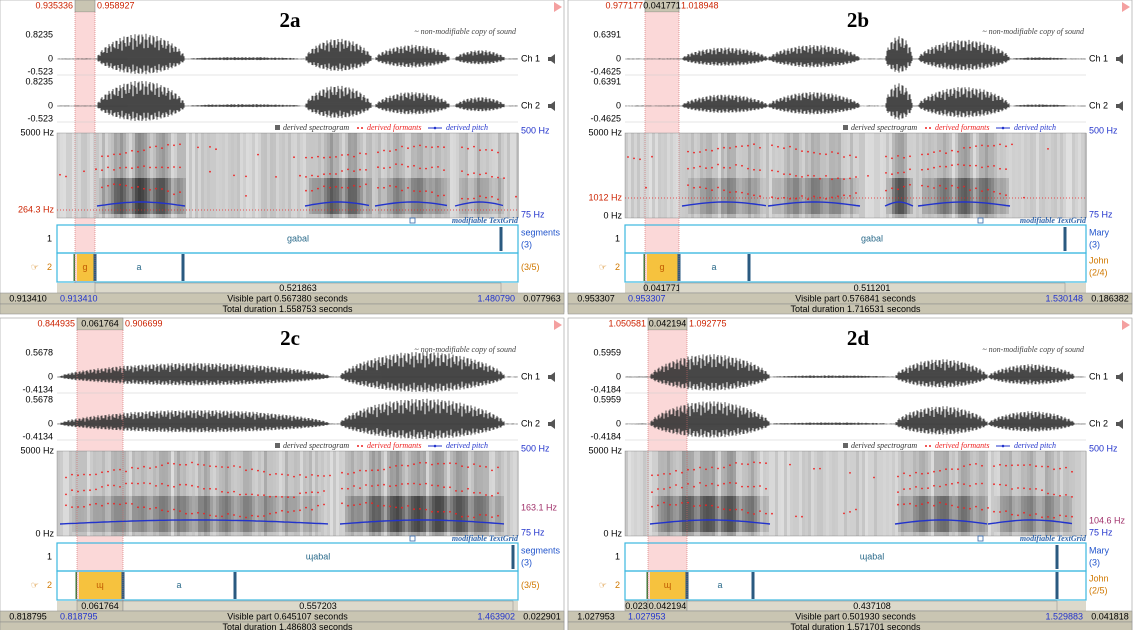  Describe the element at coordinates (49, 585) in the screenshot. I see `tier-number: 2` at that location.